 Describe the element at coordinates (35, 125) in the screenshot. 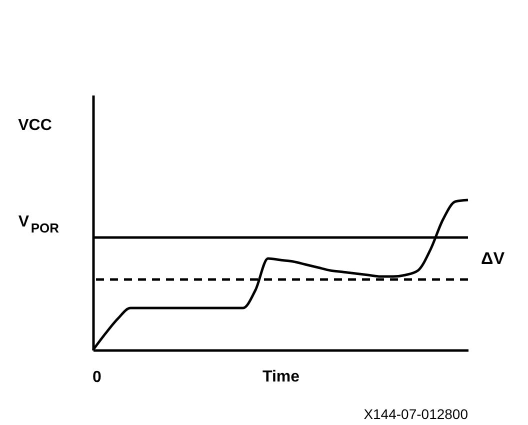

I see `y-axis-title: VCC` at that location.